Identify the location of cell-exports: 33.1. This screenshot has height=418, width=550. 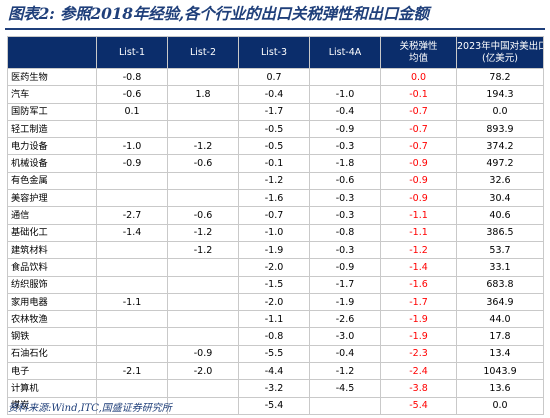
(500, 267).